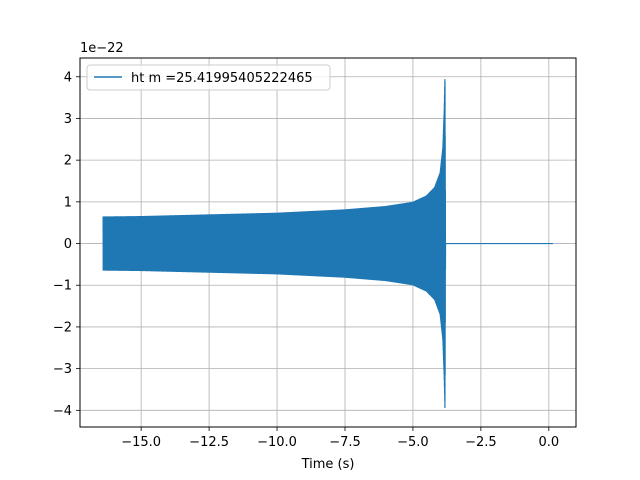 Image resolution: width=640 pixels, height=480 pixels. I want to click on legend: ht m =25.41995405222465, so click(208, 77).